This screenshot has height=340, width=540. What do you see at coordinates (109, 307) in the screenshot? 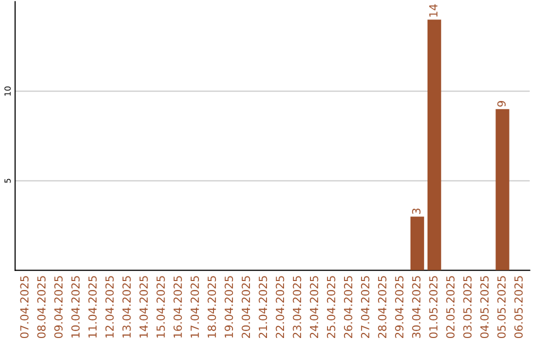
I see `x-tick-label: 12.04.2025` at bounding box center [109, 307].